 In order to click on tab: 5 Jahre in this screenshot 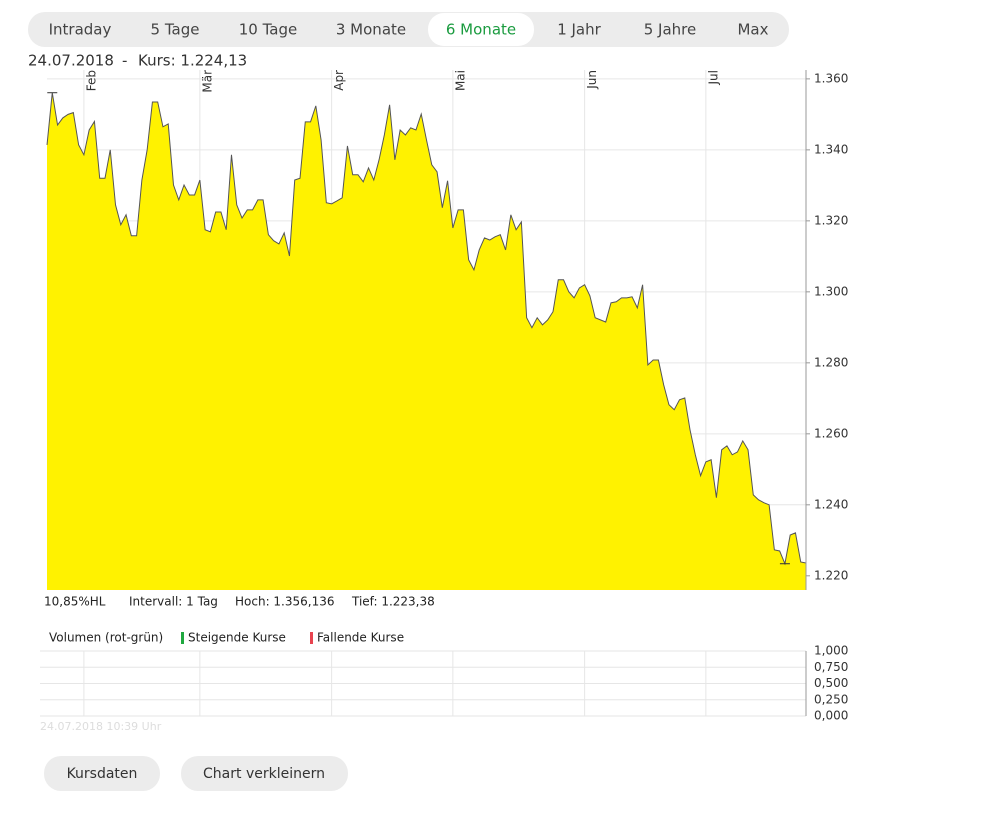, I will do `click(670, 30)`.